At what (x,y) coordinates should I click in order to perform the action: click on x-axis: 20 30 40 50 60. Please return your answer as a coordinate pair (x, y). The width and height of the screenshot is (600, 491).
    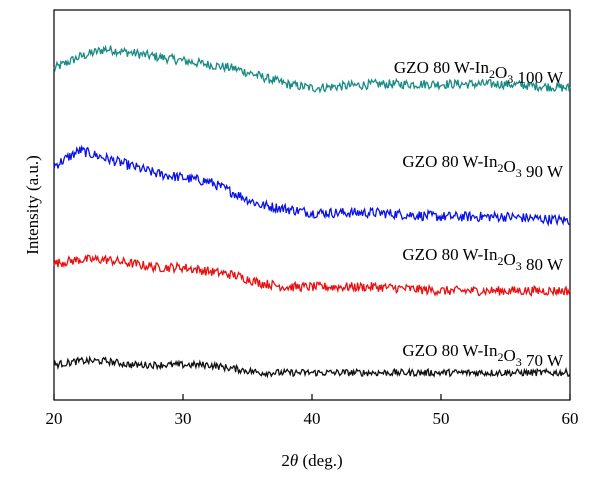
    Looking at the image, I should click on (312, 411).